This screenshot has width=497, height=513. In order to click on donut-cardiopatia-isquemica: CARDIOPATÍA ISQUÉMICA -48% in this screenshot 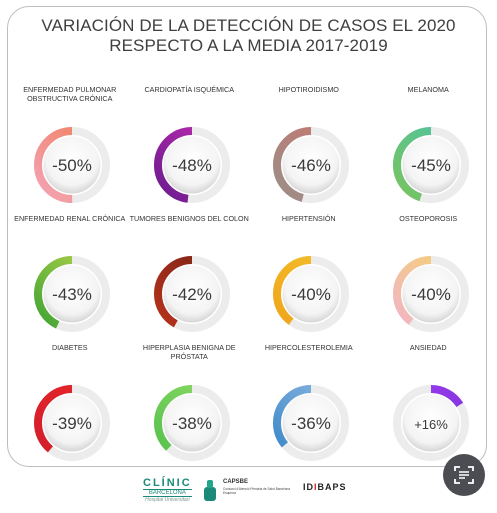, I will do `click(190, 150)`.